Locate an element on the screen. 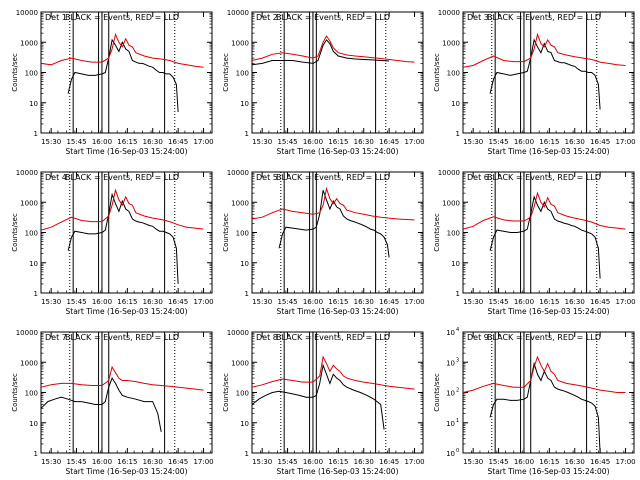 The image size is (640, 480). ytick-exponent: 0 is located at coordinates (457, 451).